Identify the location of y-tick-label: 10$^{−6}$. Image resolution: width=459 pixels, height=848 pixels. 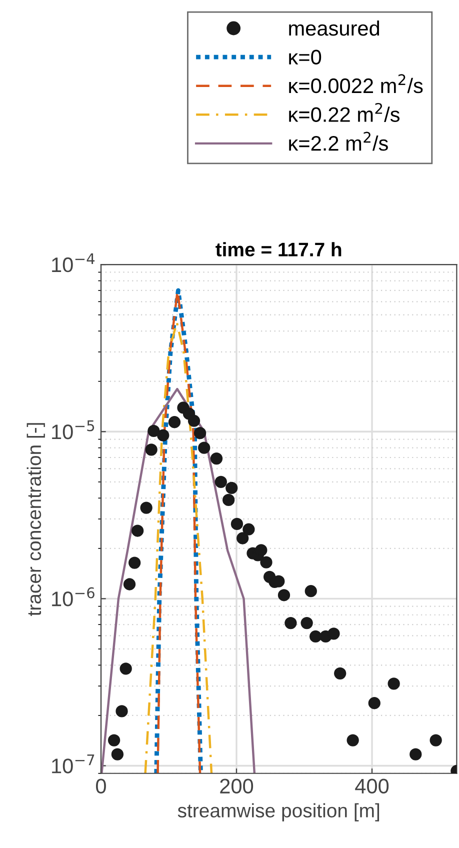
(73, 596).